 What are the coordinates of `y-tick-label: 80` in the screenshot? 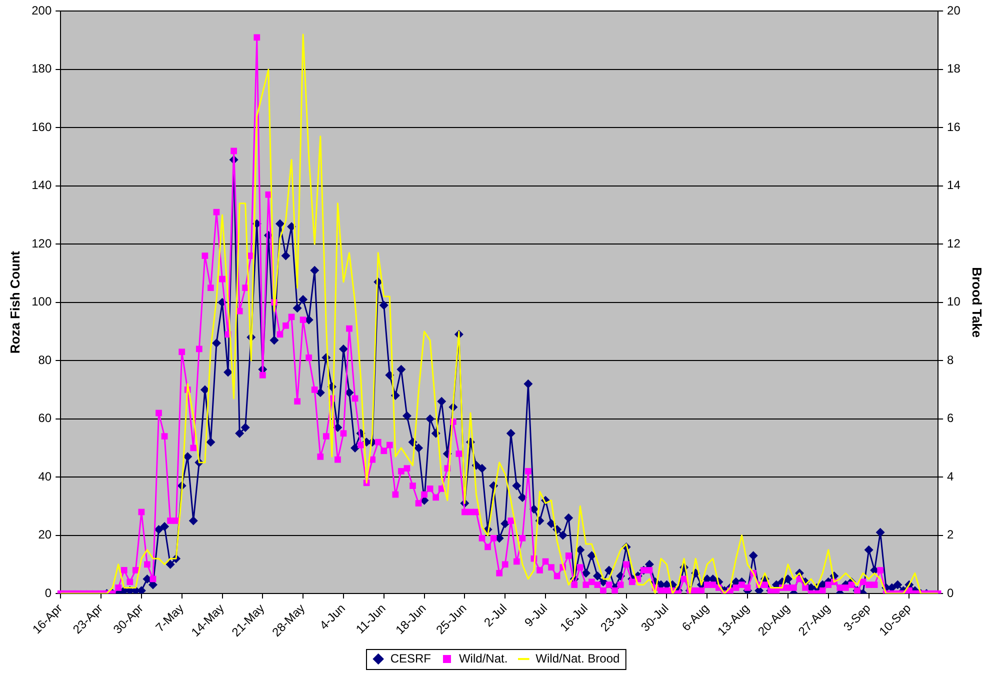 It's located at (45, 359).